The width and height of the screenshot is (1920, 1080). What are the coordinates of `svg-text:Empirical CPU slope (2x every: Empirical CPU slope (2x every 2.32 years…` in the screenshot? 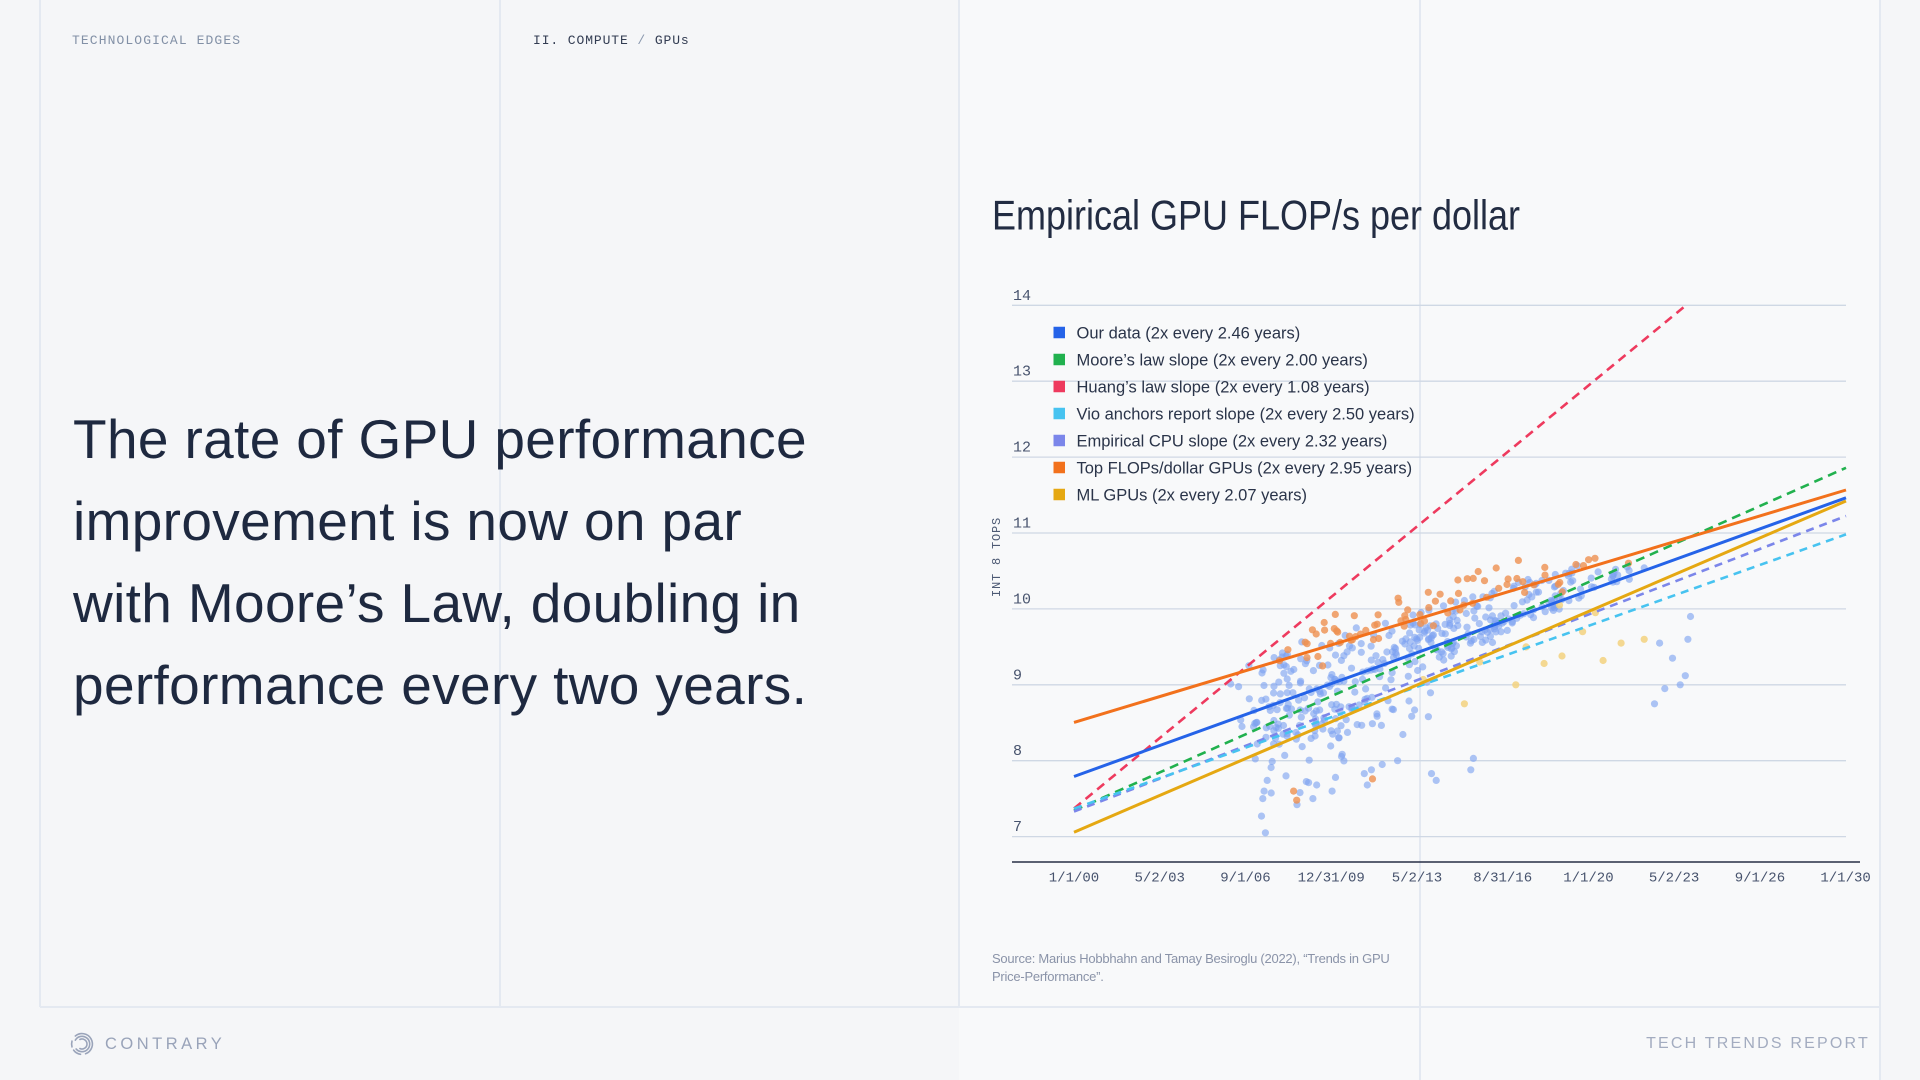 It's located at (1232, 441).